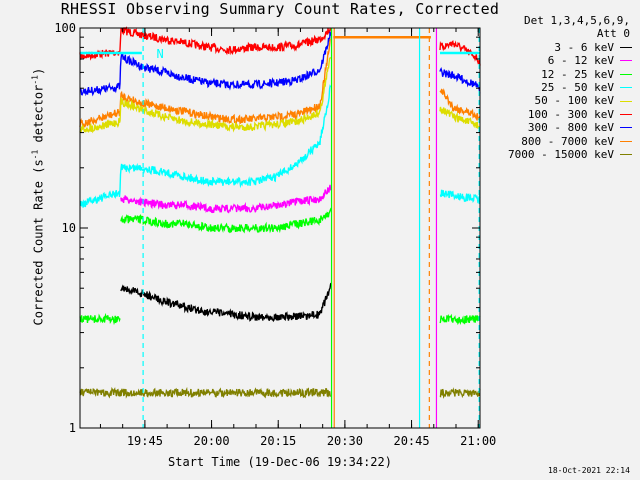  I want to click on series-line-12-25kev-seg1, so click(226, 220).